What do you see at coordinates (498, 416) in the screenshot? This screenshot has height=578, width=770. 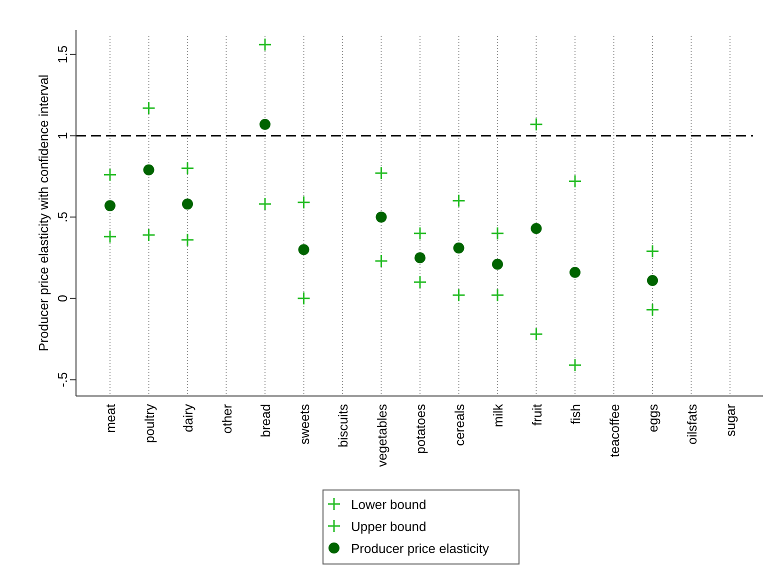 I see `x-tick-label: milk` at bounding box center [498, 416].